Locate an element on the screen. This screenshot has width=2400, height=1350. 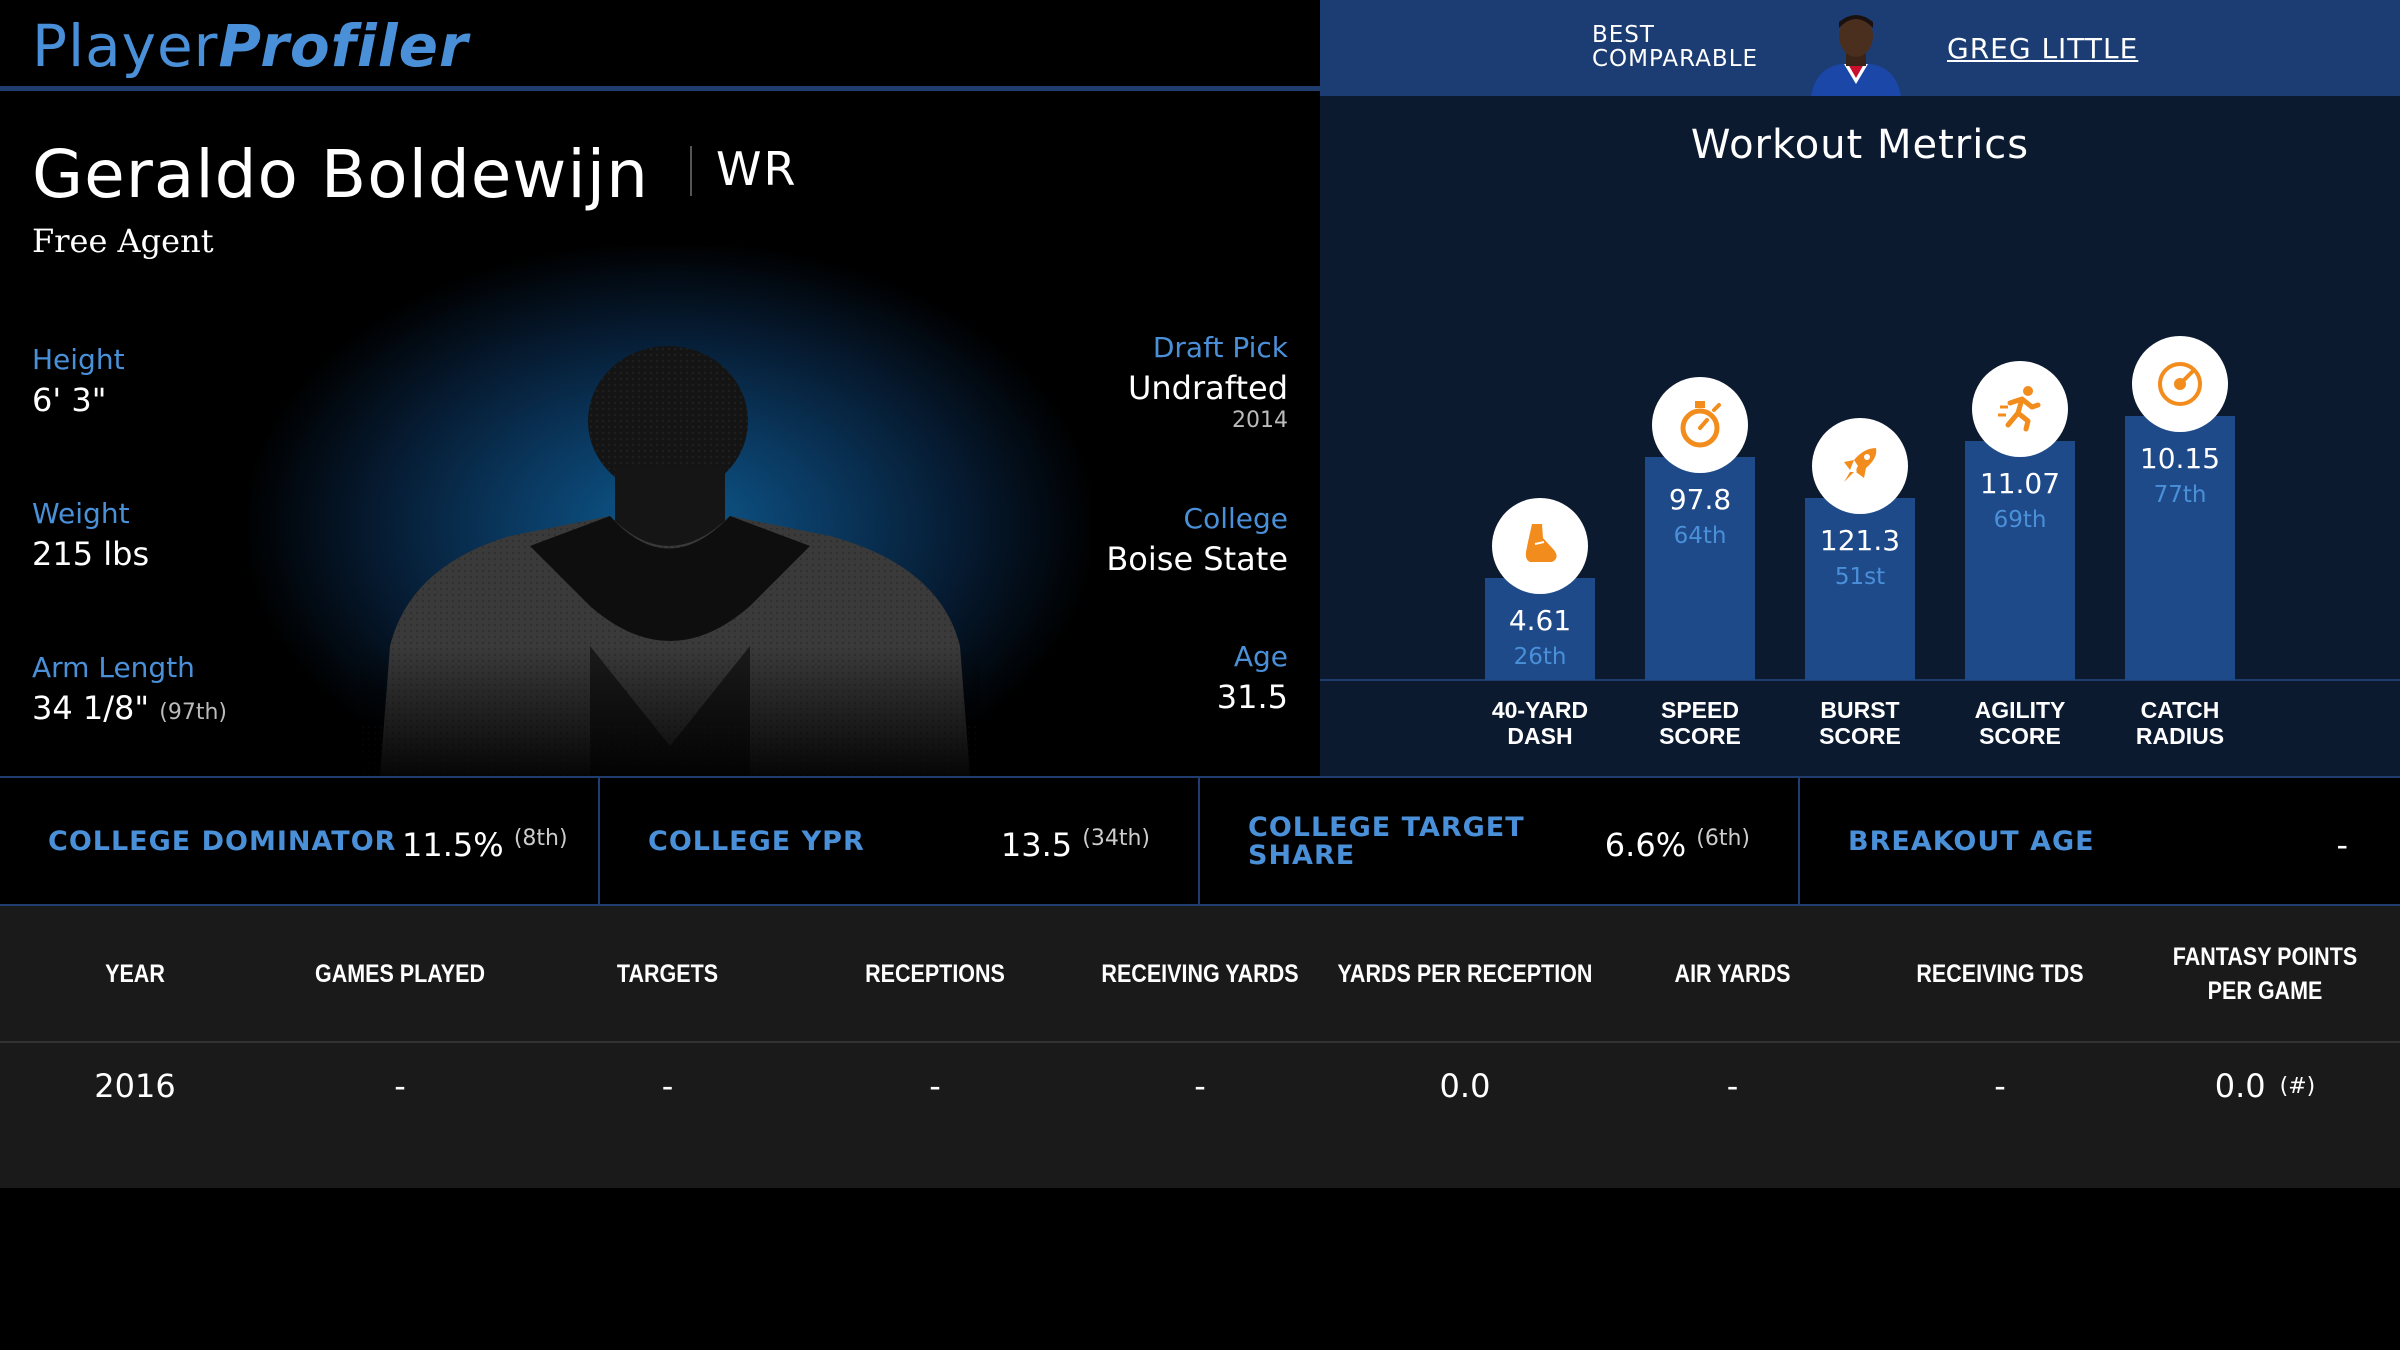
metric-value: 4.61 is located at coordinates (1540, 620).